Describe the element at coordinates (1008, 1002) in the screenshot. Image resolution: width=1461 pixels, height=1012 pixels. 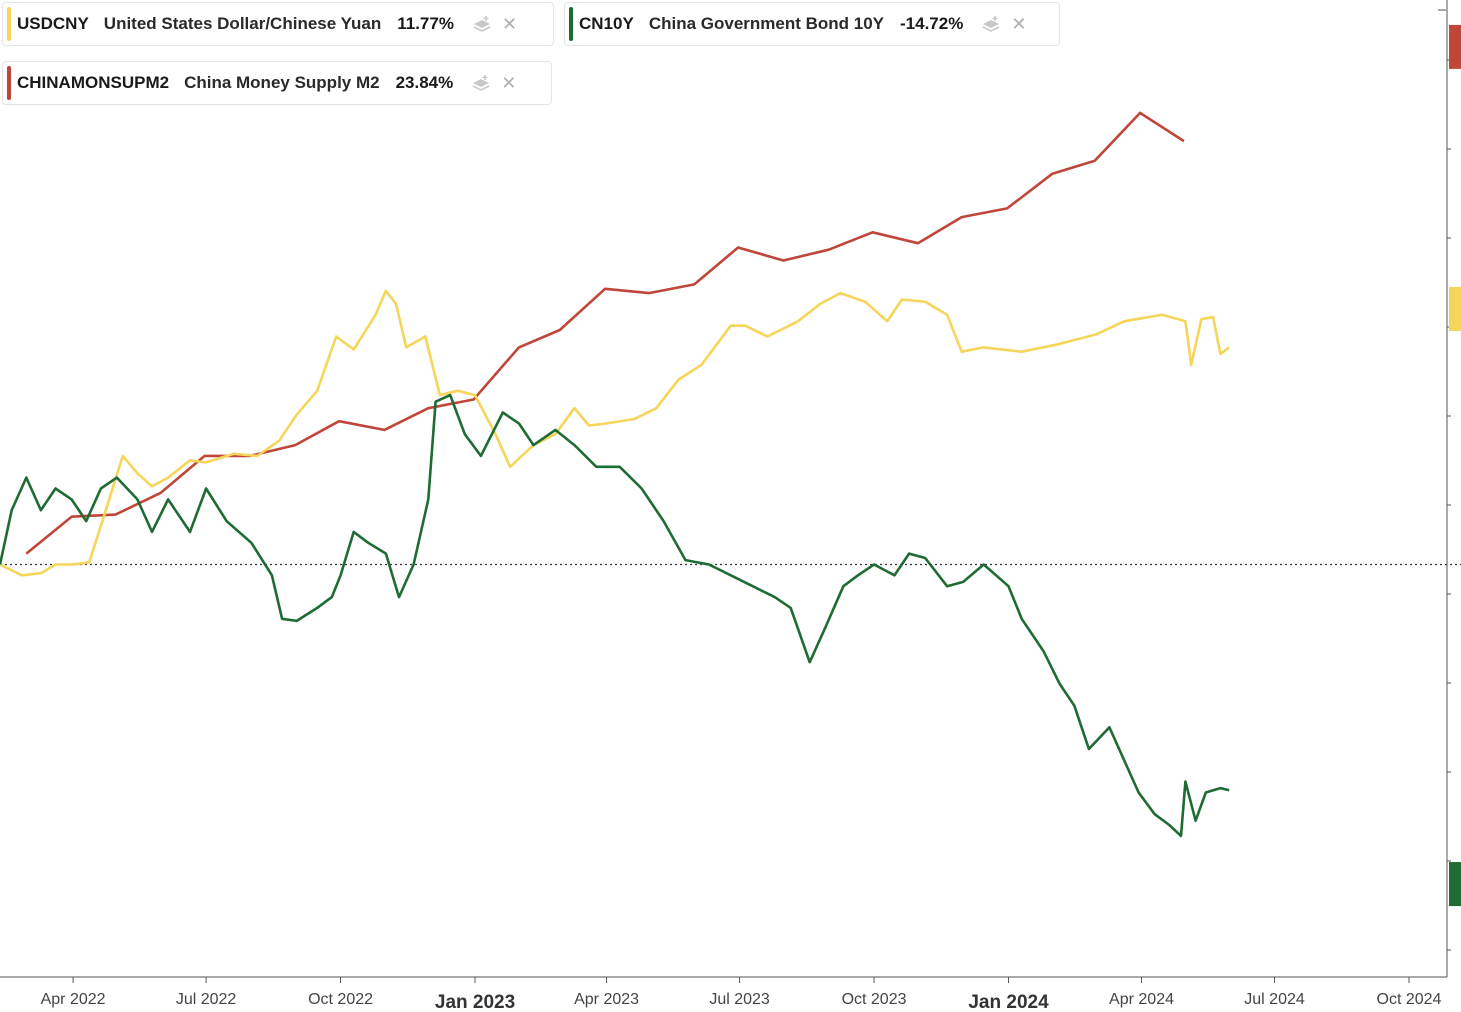
I see `x-tick-label: Jan 2024` at that location.